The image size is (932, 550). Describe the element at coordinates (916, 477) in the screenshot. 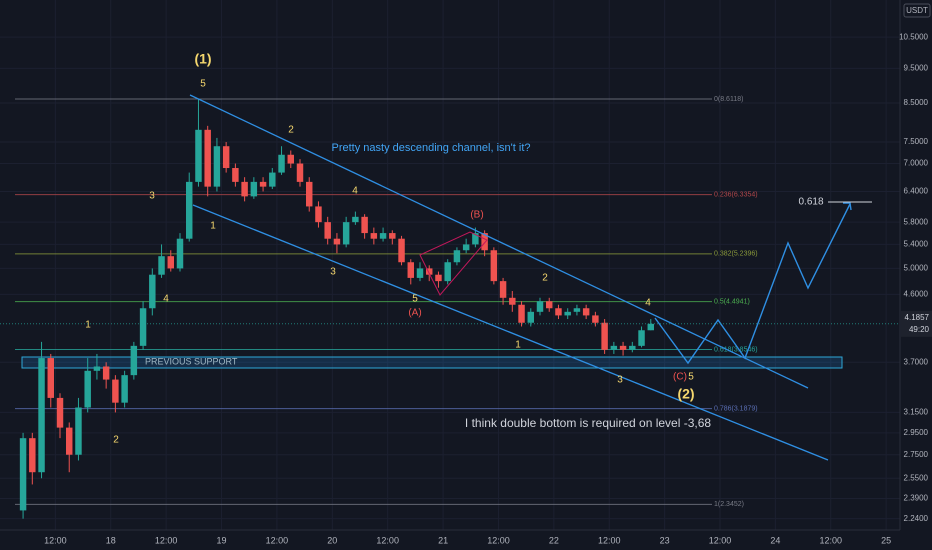

I see `y-tick-label: 2.5500` at that location.